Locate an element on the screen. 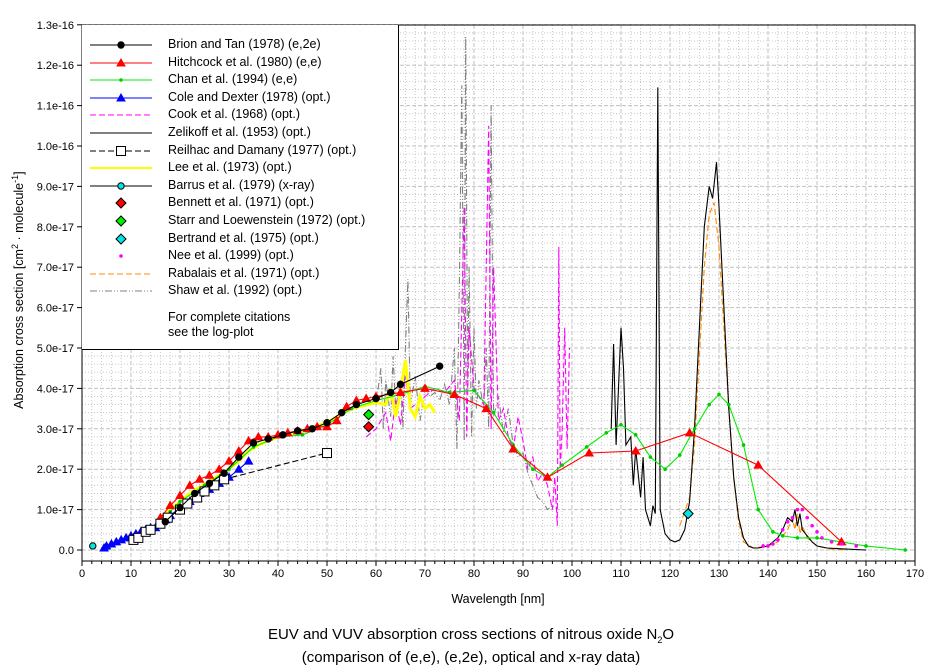  x-tick-label: 10 is located at coordinates (131, 574).